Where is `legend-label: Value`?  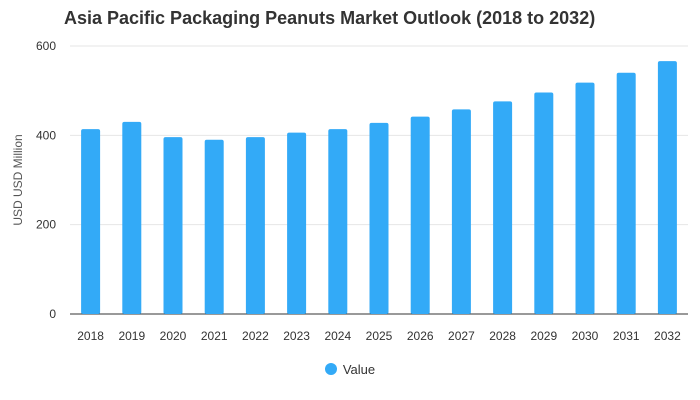
legend-label: Value is located at coordinates (359, 369).